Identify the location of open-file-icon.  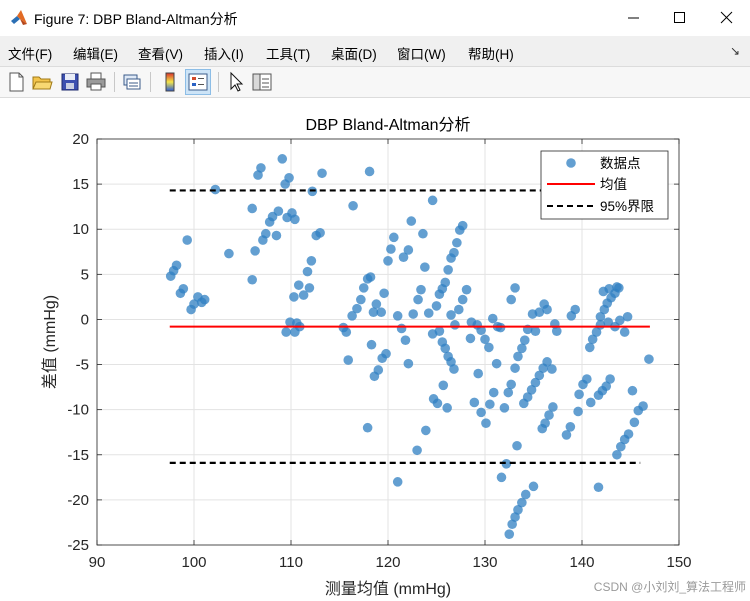
(42, 82).